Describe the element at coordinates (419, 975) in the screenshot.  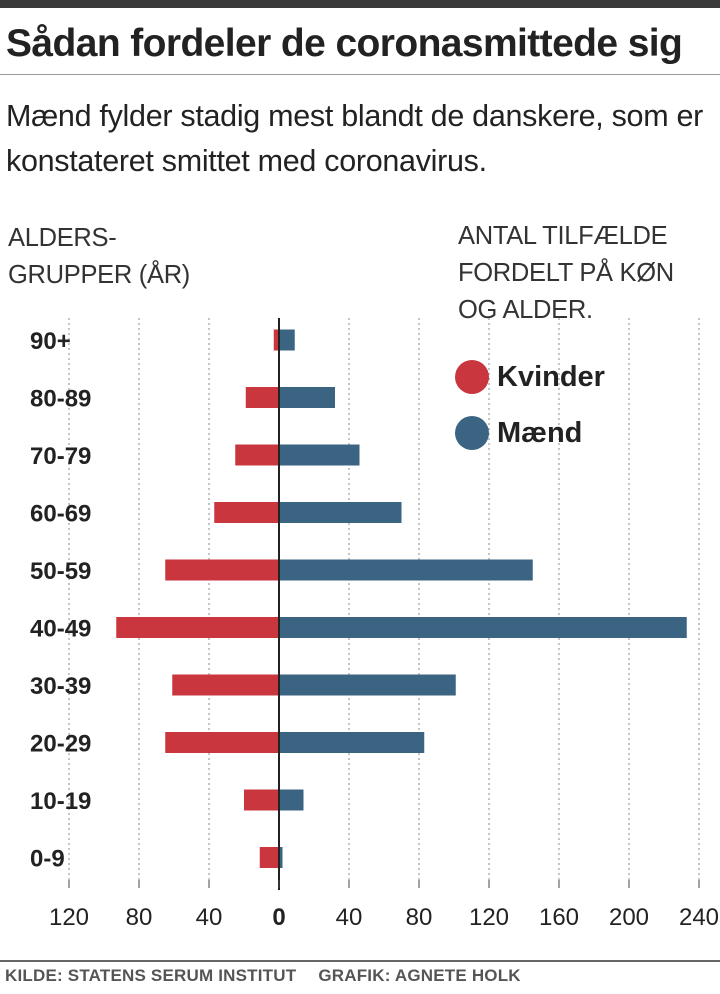
I see `graphic-credit: GRAFIK: AGNETE HOLK` at that location.